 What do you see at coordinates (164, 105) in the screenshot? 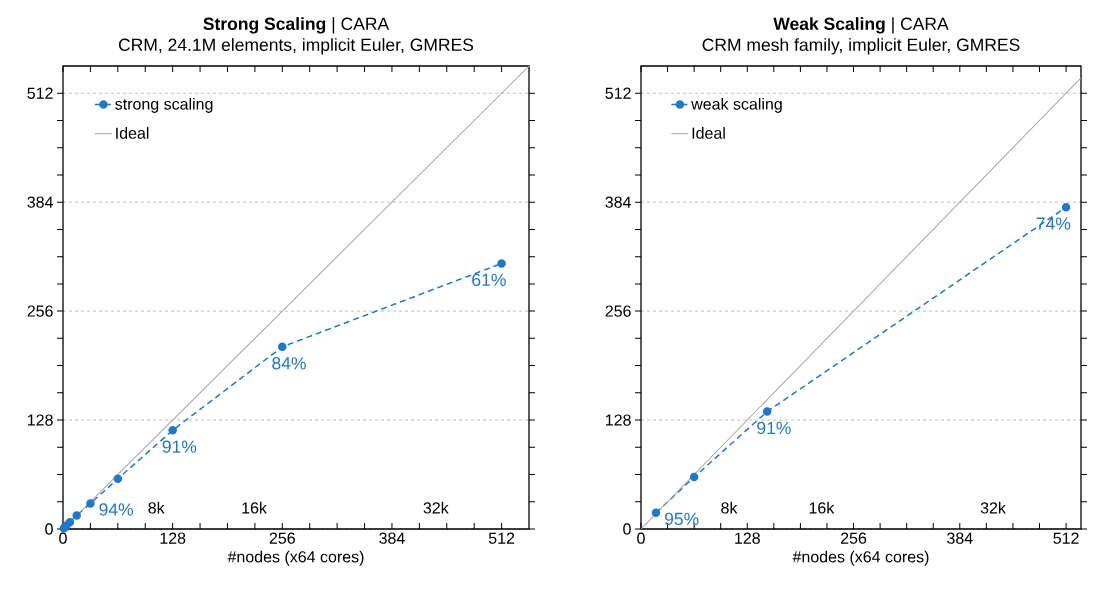
I see `legend-label: strong scaling` at bounding box center [164, 105].